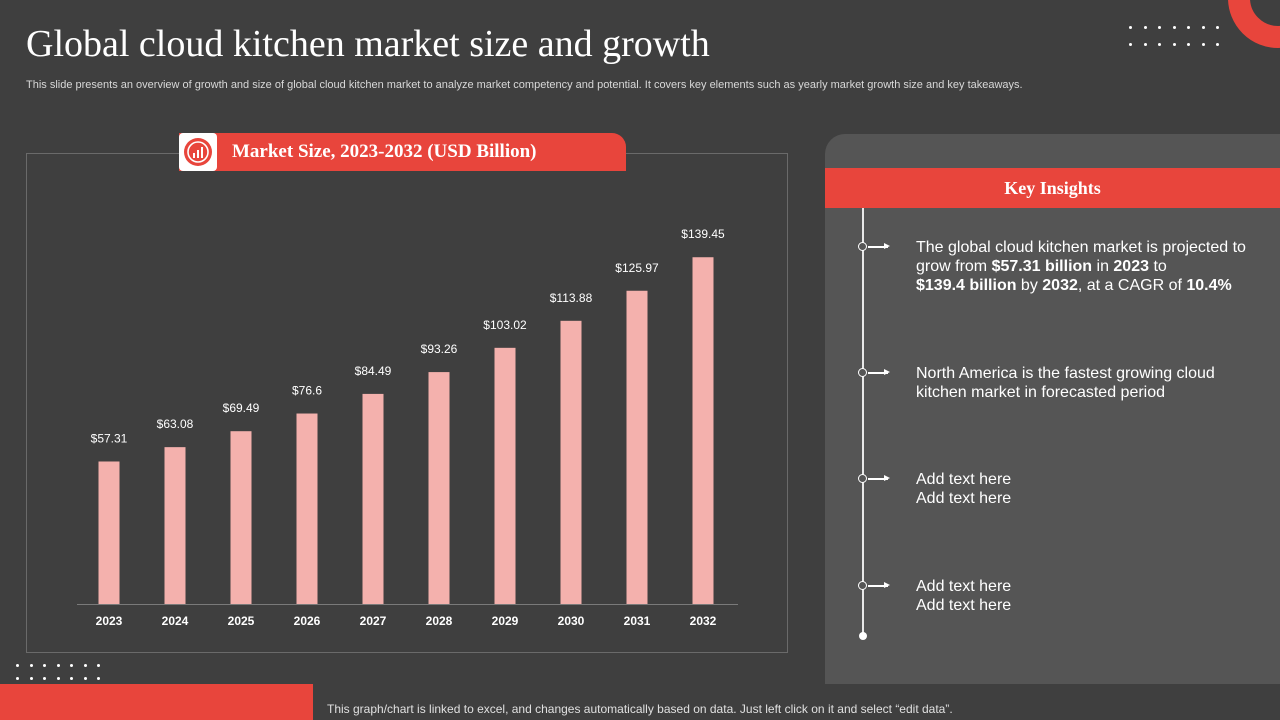  What do you see at coordinates (571, 298) in the screenshot?
I see `data-label-2030: $113.88` at bounding box center [571, 298].